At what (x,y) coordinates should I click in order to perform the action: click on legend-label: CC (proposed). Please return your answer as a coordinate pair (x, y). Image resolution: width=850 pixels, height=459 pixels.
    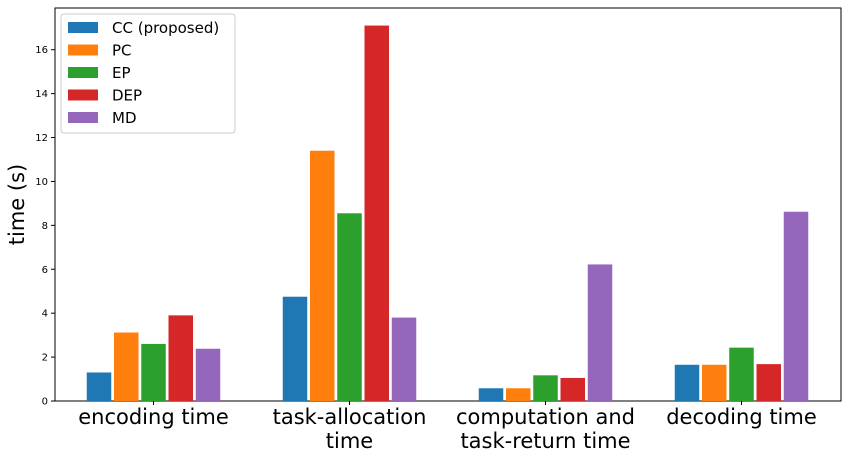
    Looking at the image, I should click on (165, 28).